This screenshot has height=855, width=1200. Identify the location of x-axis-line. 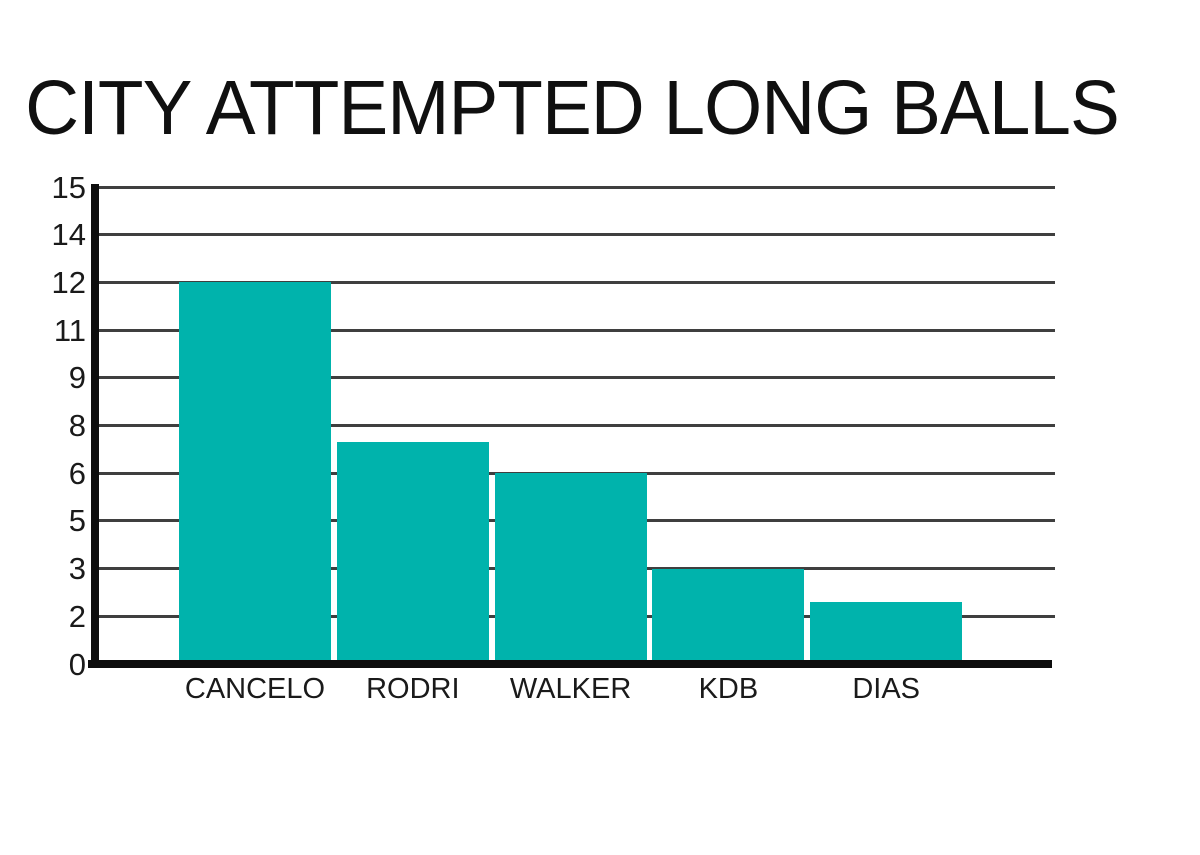
(570, 664).